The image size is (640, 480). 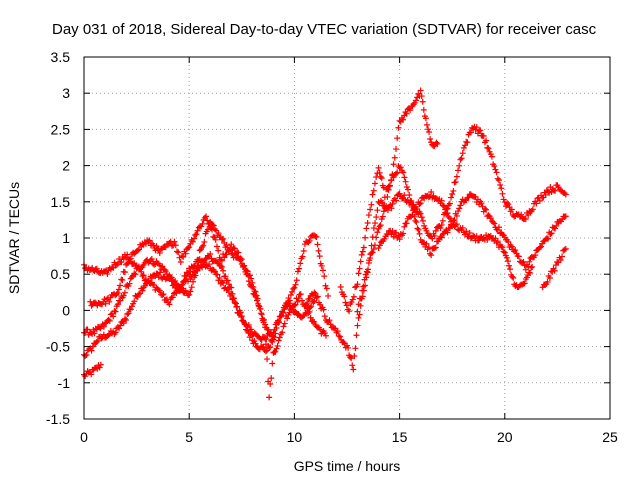 I want to click on y-tick-label: 2.5, so click(x=61, y=129).